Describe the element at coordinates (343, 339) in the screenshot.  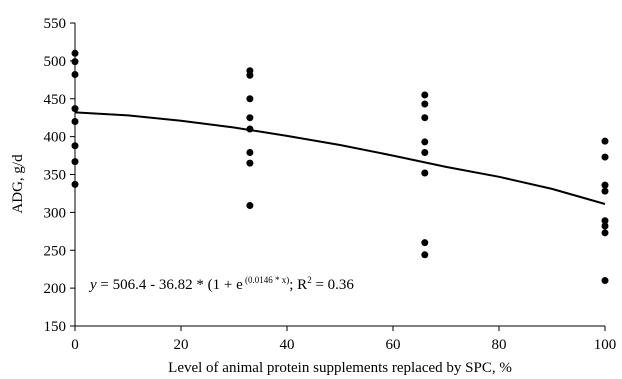
I see `x-axis-ticks: 0 20 40 60 80 100` at that location.